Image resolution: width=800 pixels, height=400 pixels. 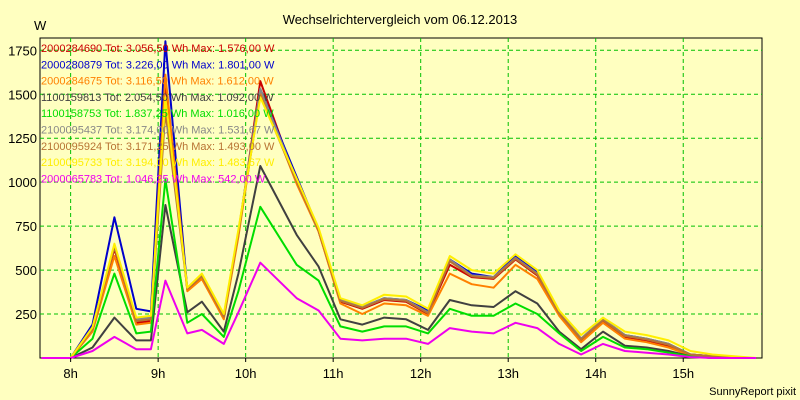 I want to click on x-tick-label-4: 12h, so click(x=421, y=373).